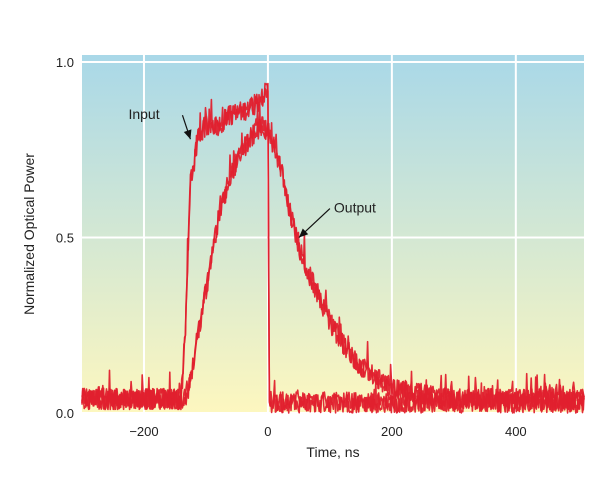 The height and width of the screenshot is (500, 607). I want to click on x-tick-label: 0, so click(267, 431).